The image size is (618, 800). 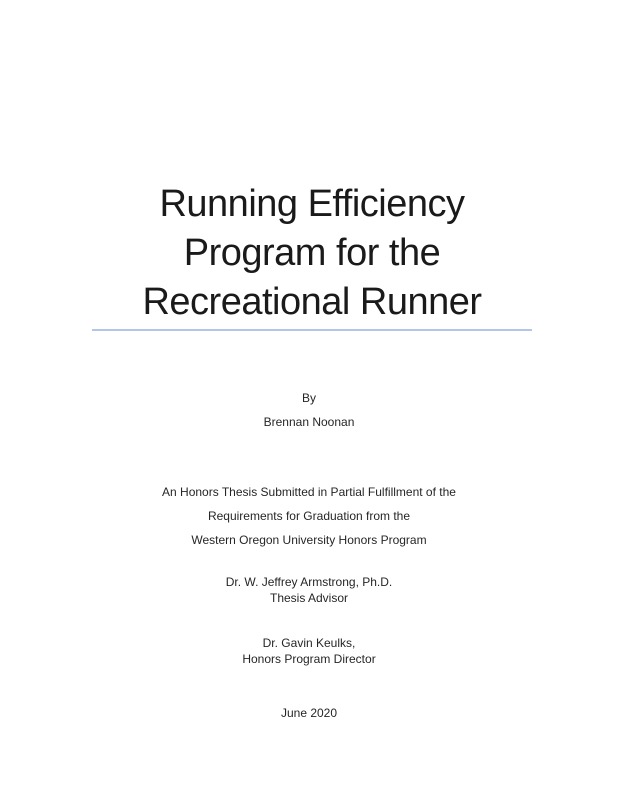 What do you see at coordinates (309, 582) in the screenshot?
I see `advisor-name: Dr. W. Jeffrey Armstrong, Ph.D.` at bounding box center [309, 582].